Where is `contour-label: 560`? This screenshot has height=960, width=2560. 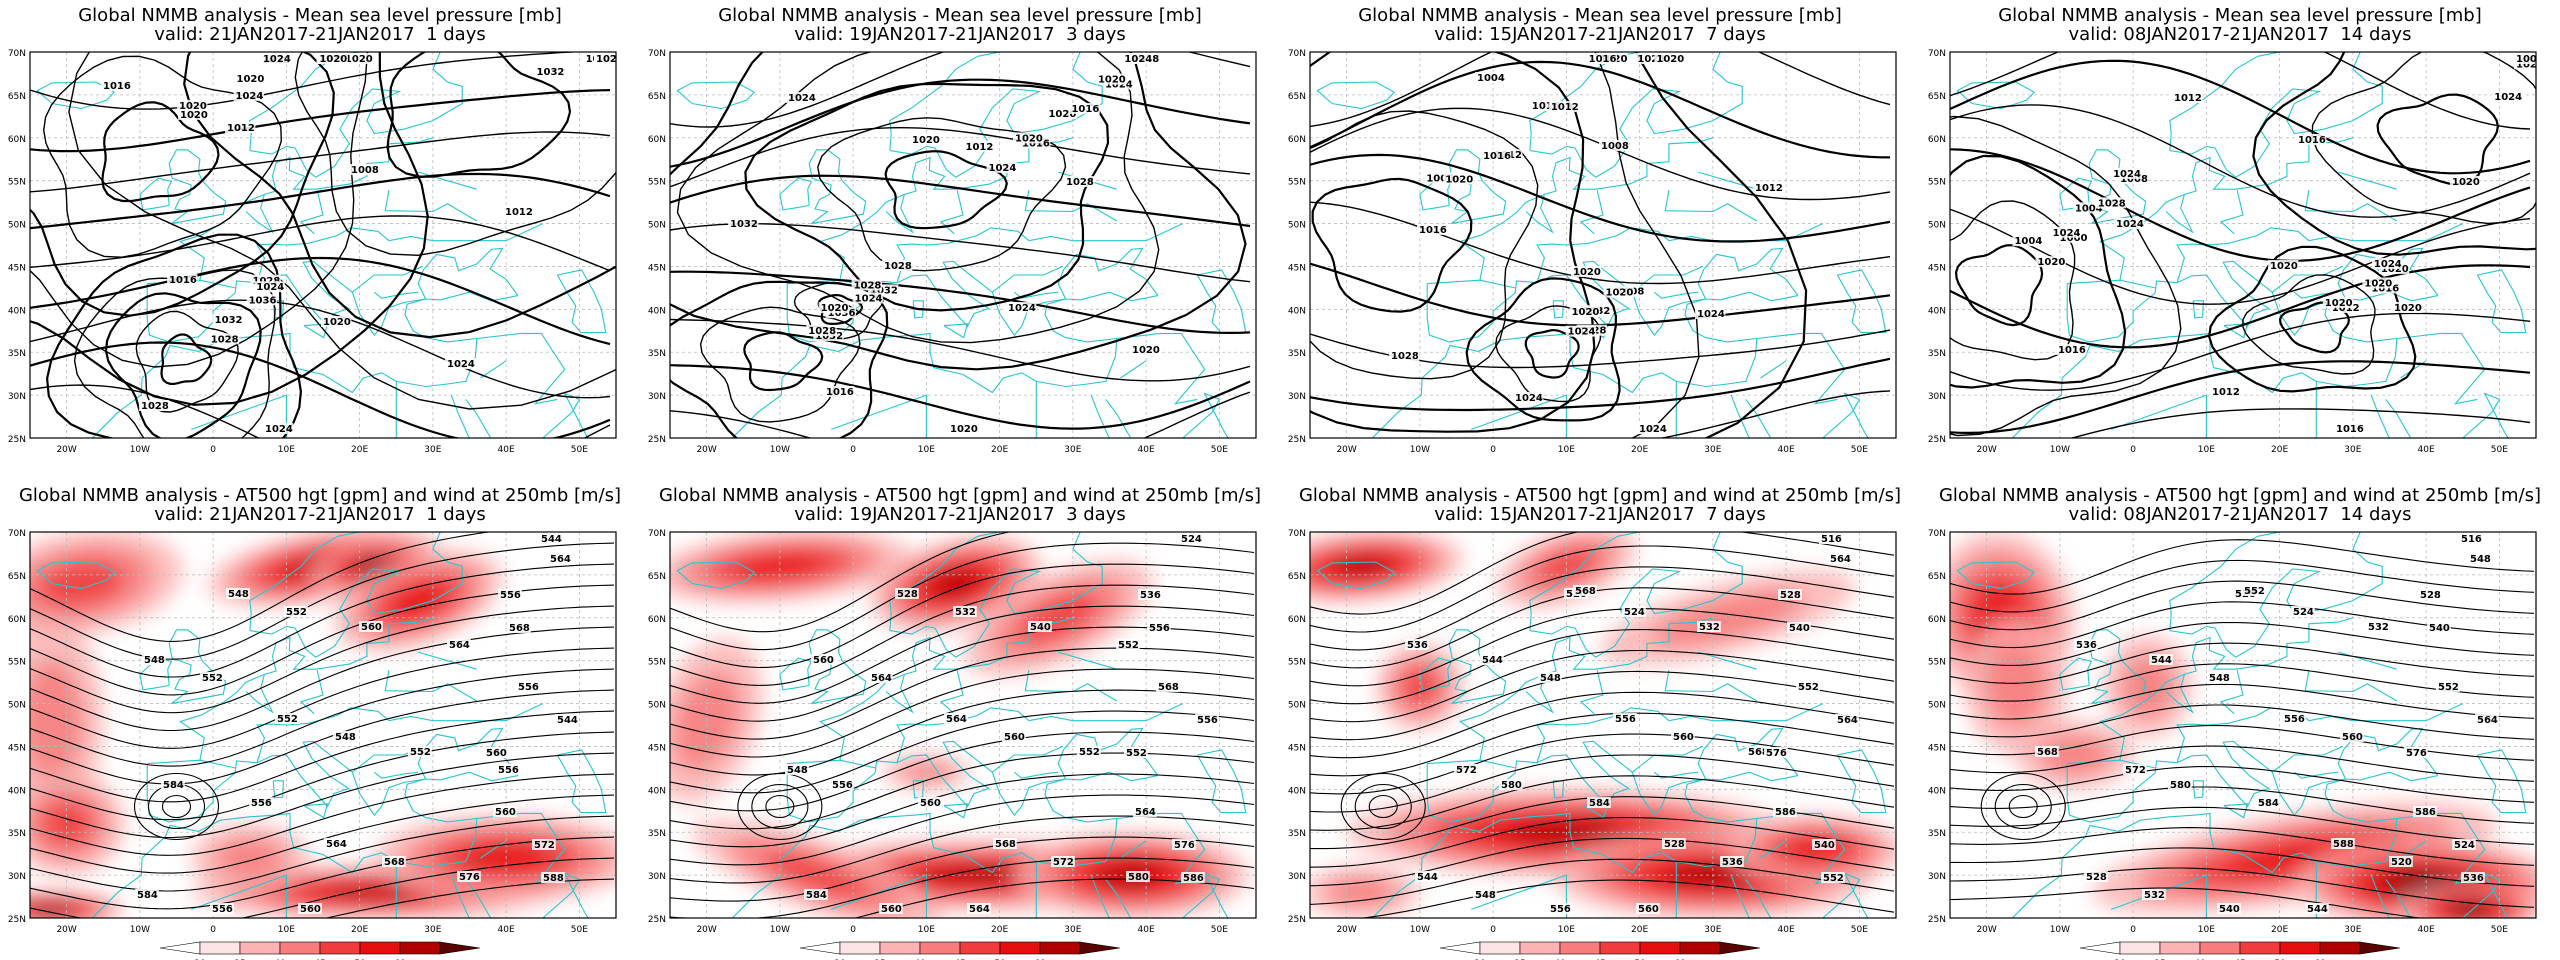
contour-label: 560 is located at coordinates (930, 803).